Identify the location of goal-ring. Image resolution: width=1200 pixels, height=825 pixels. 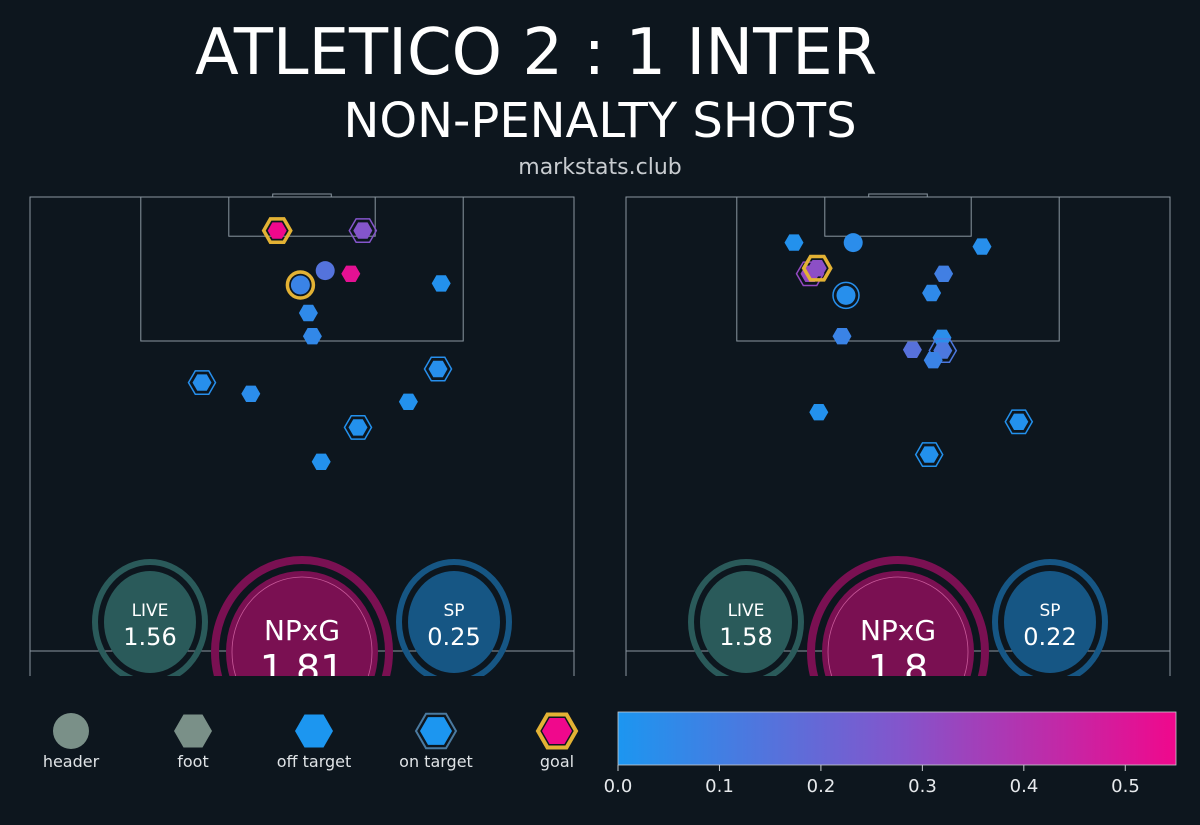
(300, 285).